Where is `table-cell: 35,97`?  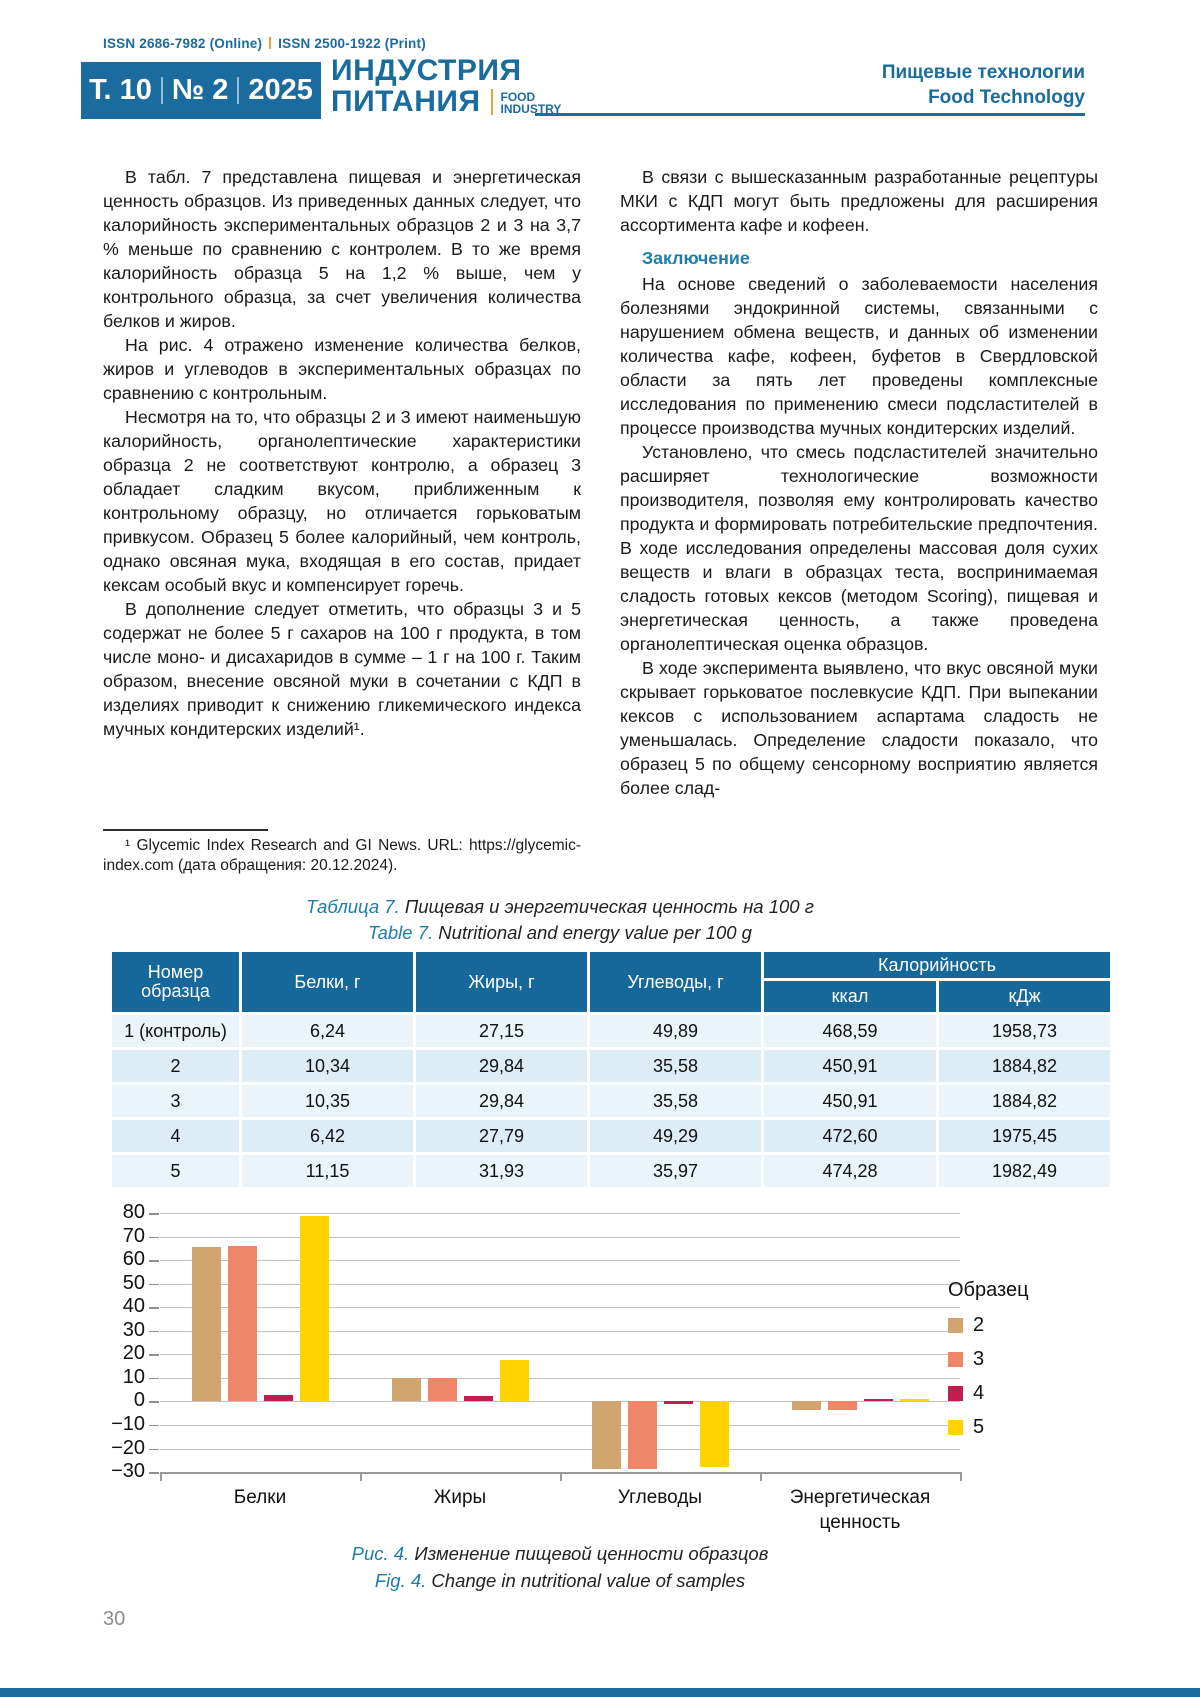 table-cell: 35,97 is located at coordinates (675, 1171).